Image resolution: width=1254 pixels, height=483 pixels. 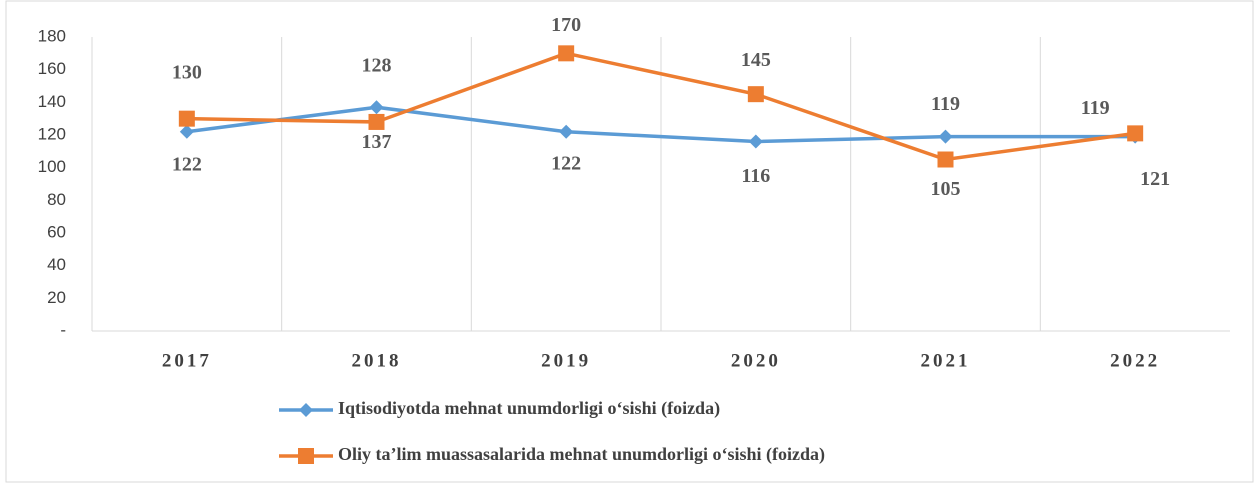 I want to click on data-label: 137, so click(x=377, y=142).